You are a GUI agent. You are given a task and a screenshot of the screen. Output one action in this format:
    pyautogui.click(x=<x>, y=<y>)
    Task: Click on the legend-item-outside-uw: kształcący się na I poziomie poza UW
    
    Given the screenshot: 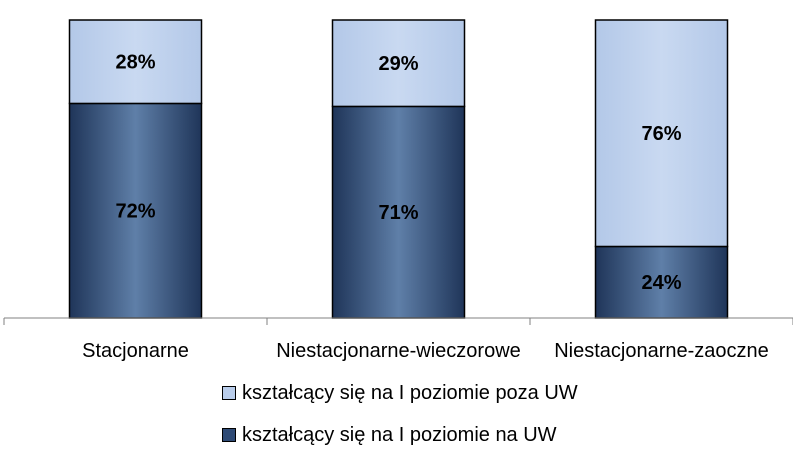 What is the action you would take?
    pyautogui.click(x=400, y=393)
    